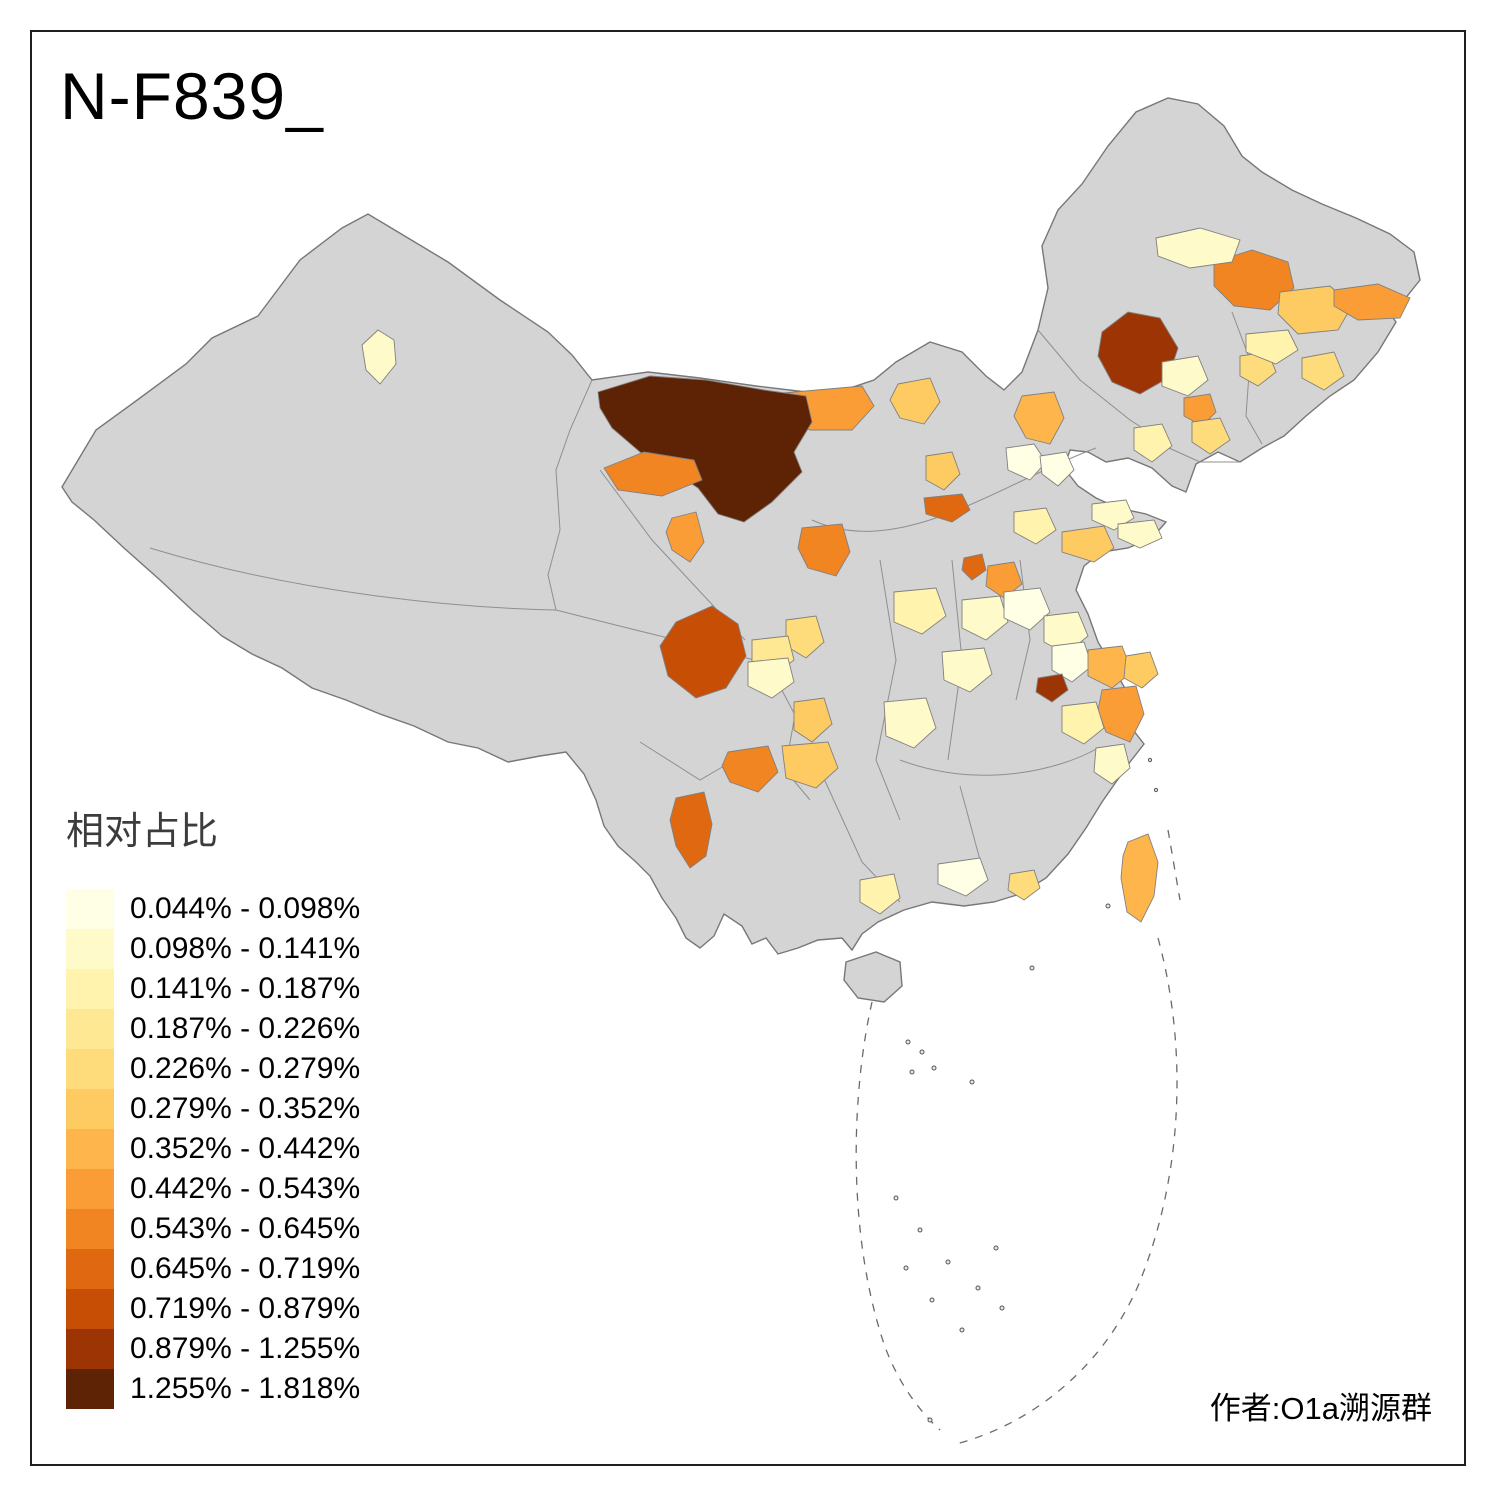 The image size is (1500, 1500). I want to click on legend-title: 相对占比, so click(142, 832).